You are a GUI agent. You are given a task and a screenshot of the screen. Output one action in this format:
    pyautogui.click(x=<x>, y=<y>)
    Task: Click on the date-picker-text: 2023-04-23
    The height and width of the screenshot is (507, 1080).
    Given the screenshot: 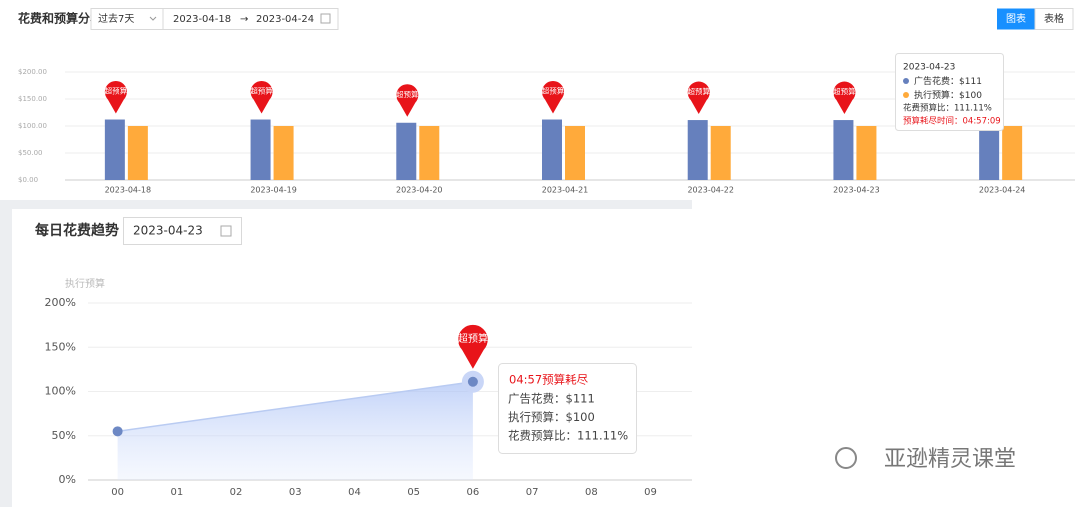 What is the action you would take?
    pyautogui.click(x=168, y=231)
    